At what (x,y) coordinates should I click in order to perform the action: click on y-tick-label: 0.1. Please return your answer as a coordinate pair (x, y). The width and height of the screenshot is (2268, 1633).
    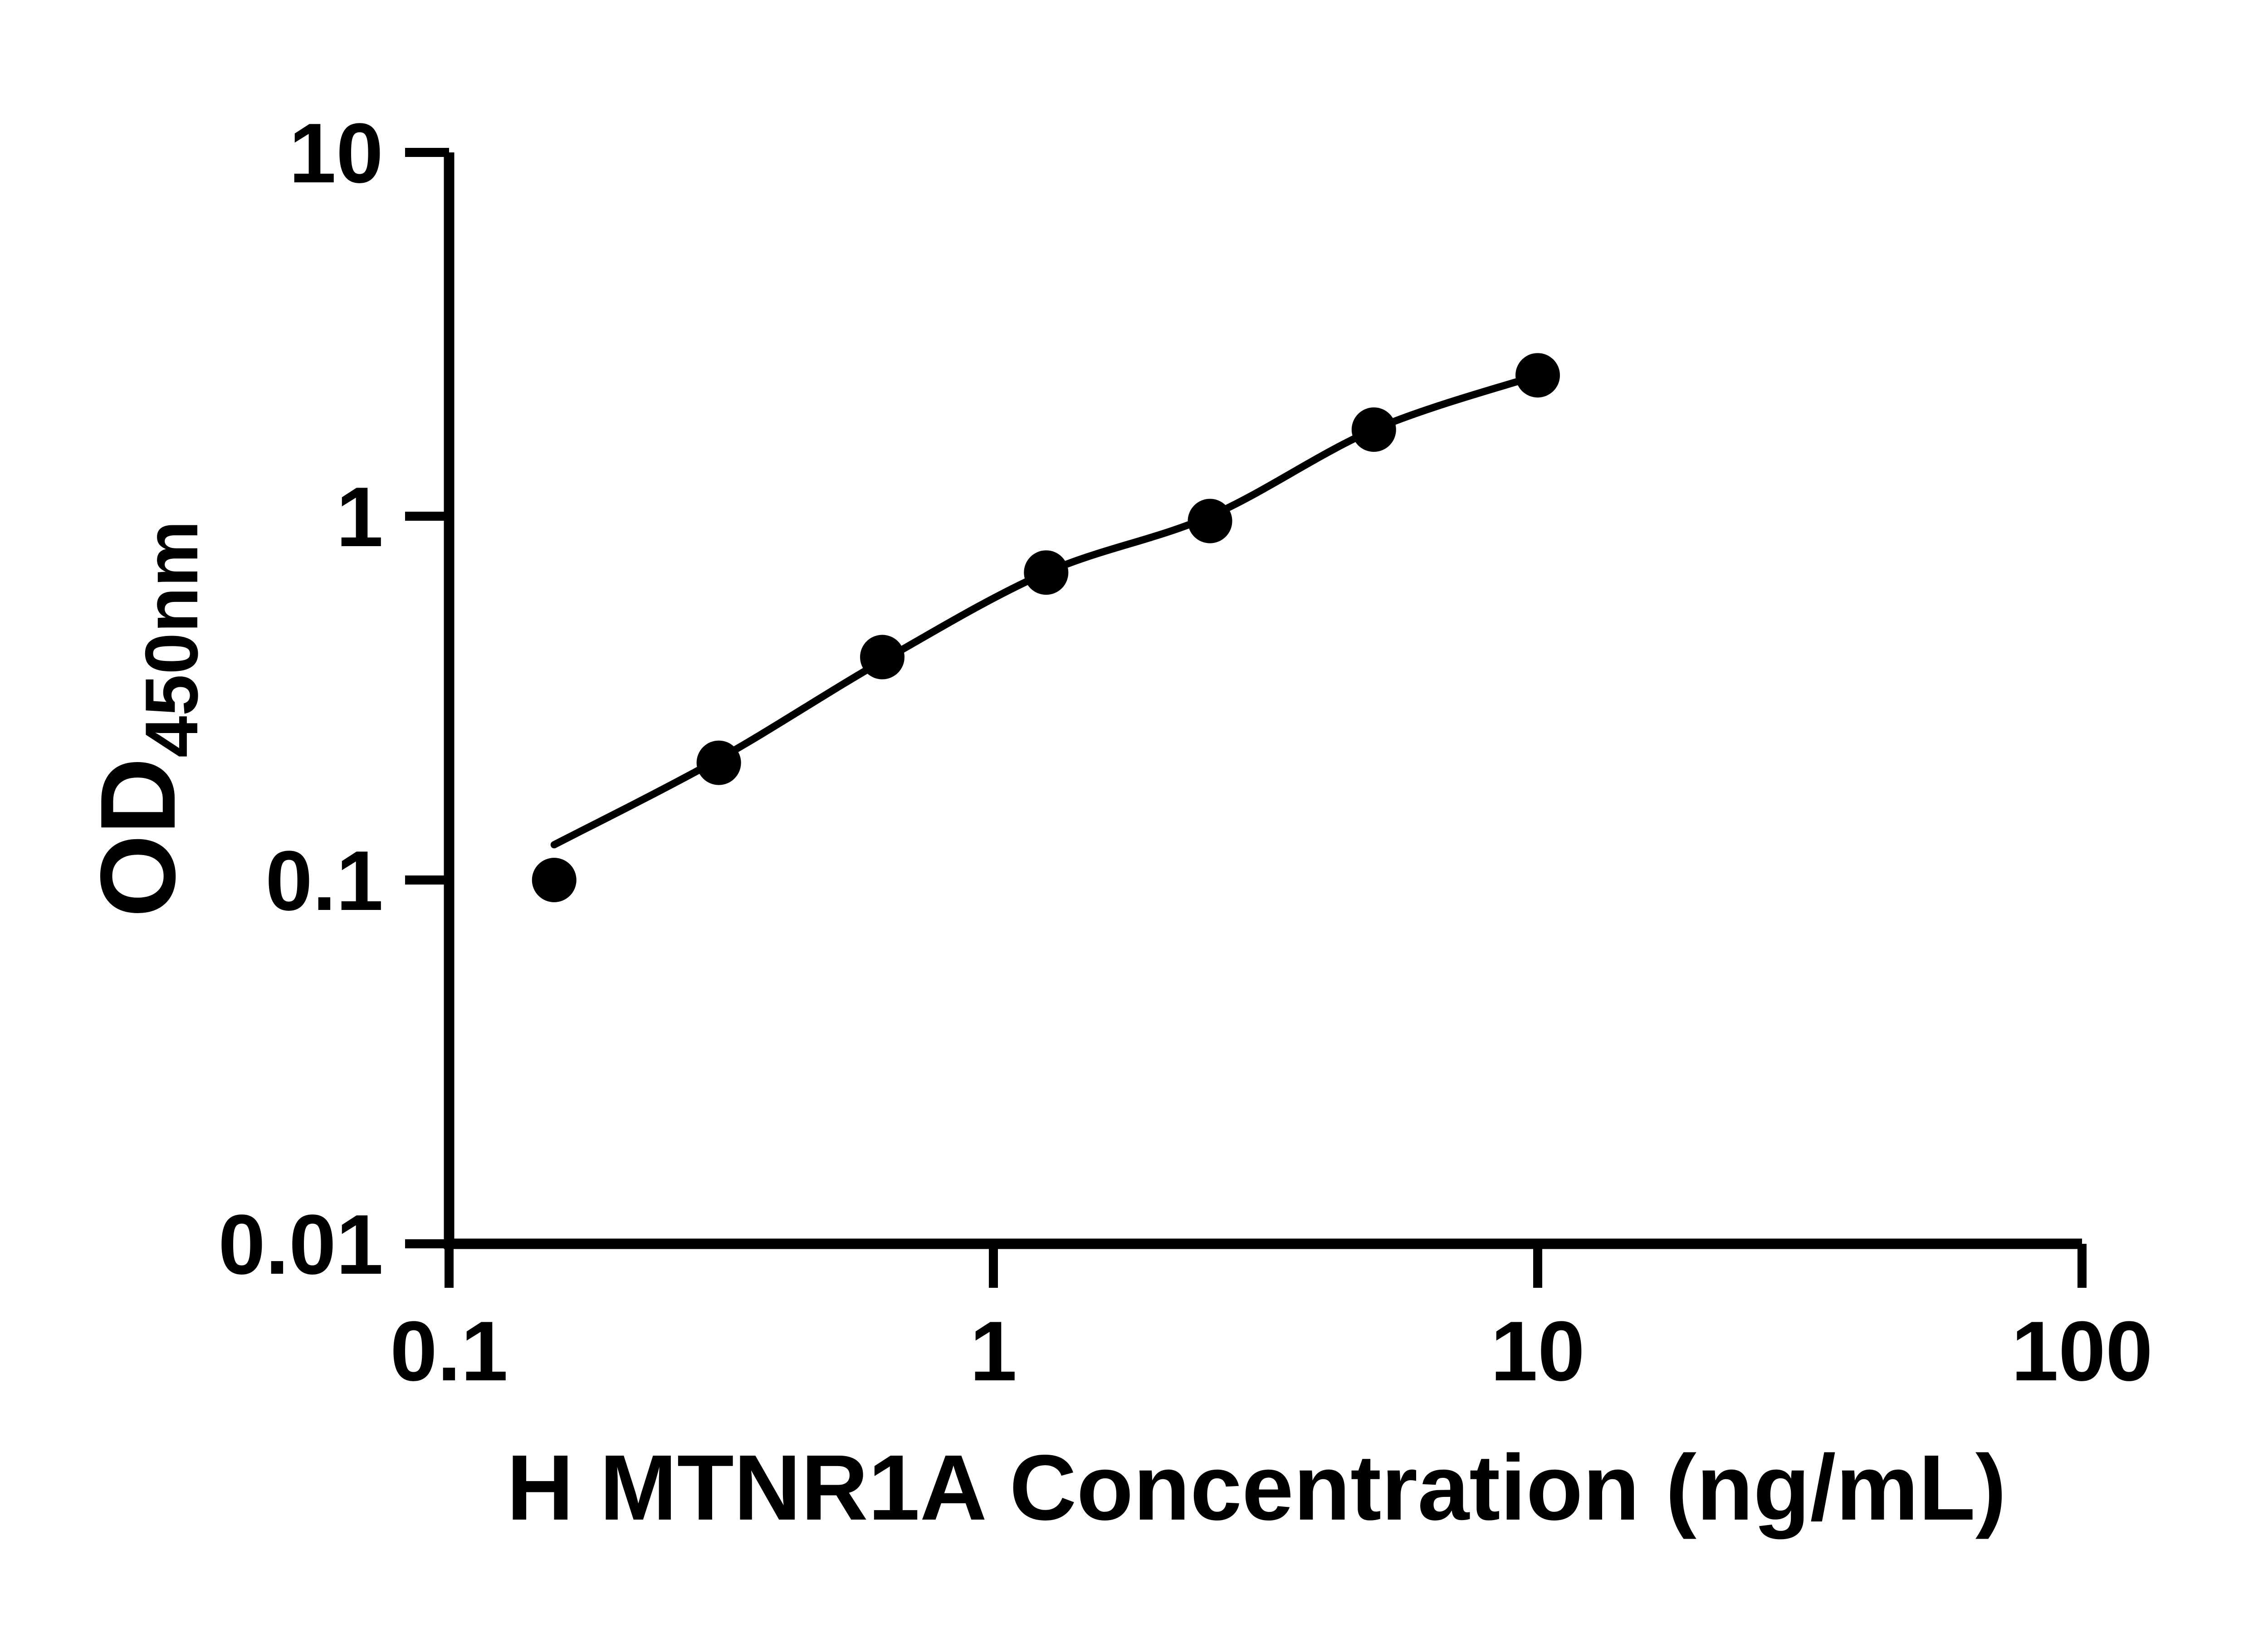
    Looking at the image, I should click on (324, 880).